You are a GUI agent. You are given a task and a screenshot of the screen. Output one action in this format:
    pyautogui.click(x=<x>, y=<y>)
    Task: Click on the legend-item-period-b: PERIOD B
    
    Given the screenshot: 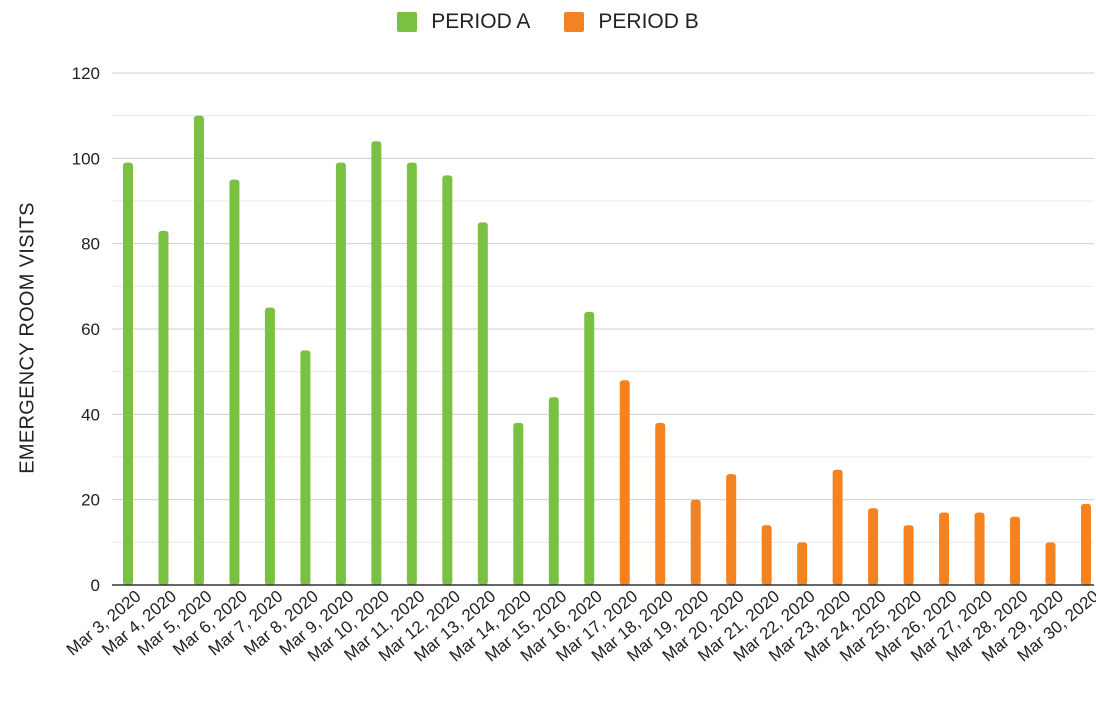 What is the action you would take?
    pyautogui.click(x=631, y=22)
    